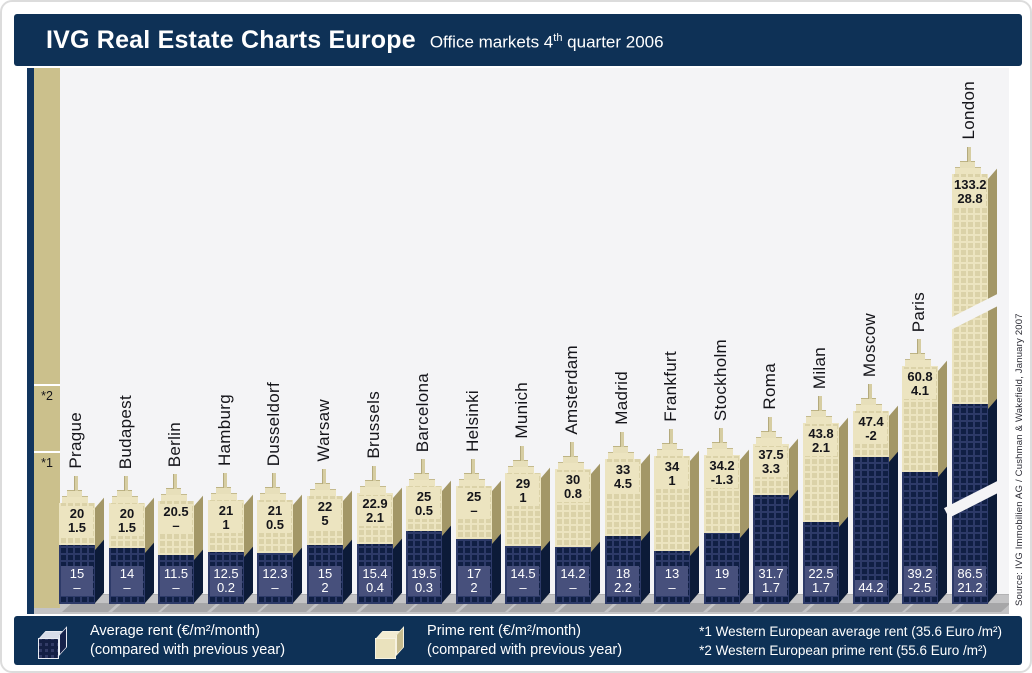 This screenshot has height=673, width=1032. I want to click on prime-rent-section: 21 1, so click(226, 526).